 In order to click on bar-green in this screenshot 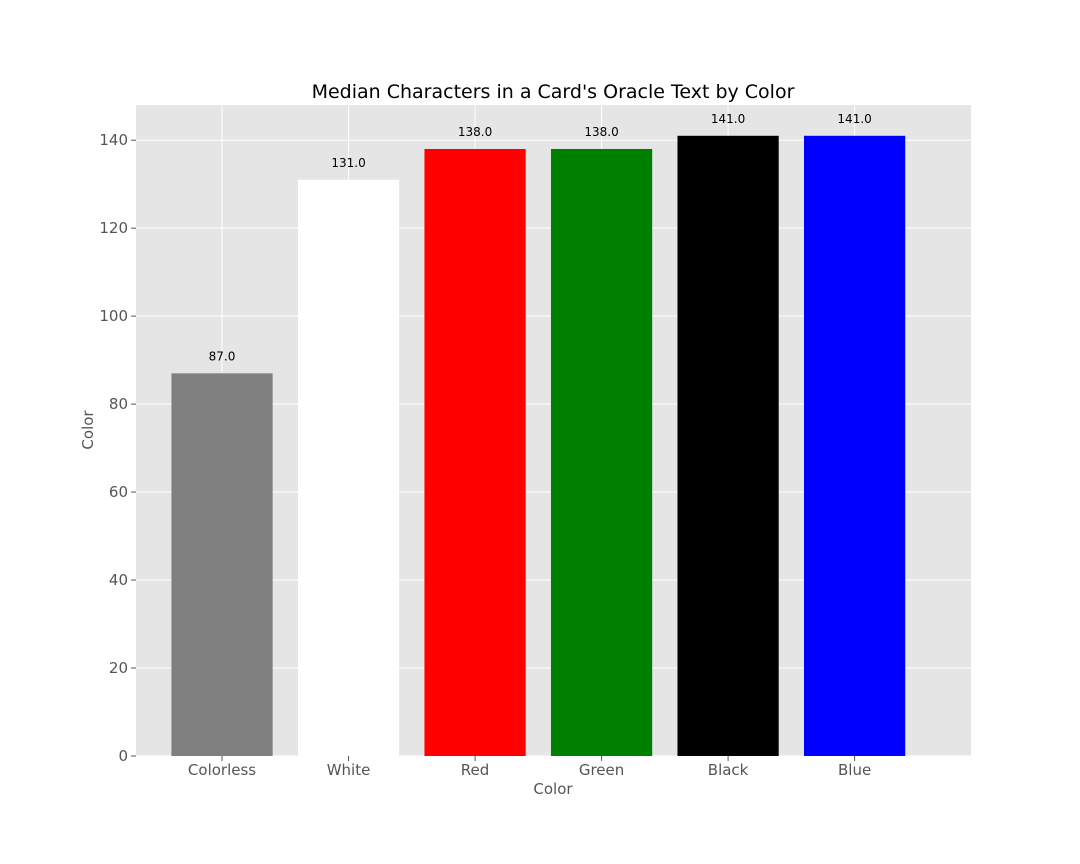, I will do `click(601, 452)`.